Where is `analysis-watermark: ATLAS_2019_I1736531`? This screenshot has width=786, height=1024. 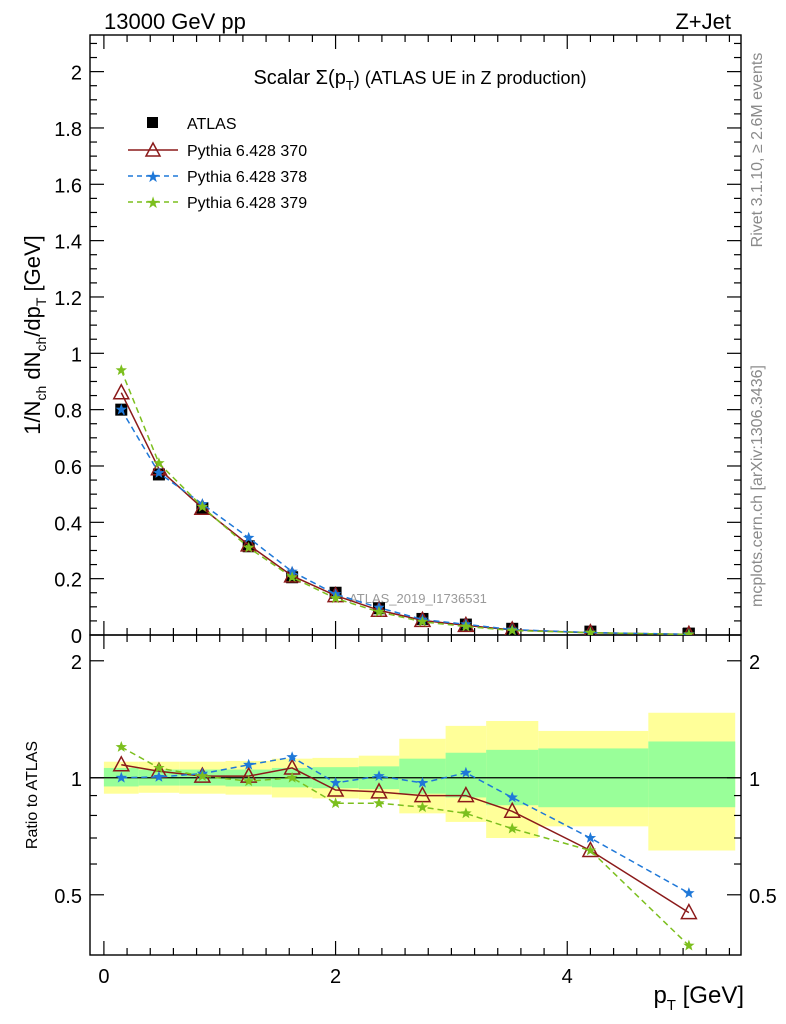
analysis-watermark: ATLAS_2019_I1736531 is located at coordinates (418, 598).